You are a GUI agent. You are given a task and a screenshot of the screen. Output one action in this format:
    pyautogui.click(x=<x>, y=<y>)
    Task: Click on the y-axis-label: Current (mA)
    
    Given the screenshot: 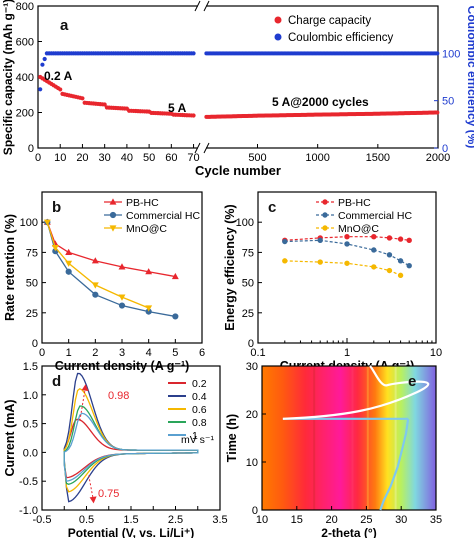 What is the action you would take?
    pyautogui.click(x=10, y=437)
    